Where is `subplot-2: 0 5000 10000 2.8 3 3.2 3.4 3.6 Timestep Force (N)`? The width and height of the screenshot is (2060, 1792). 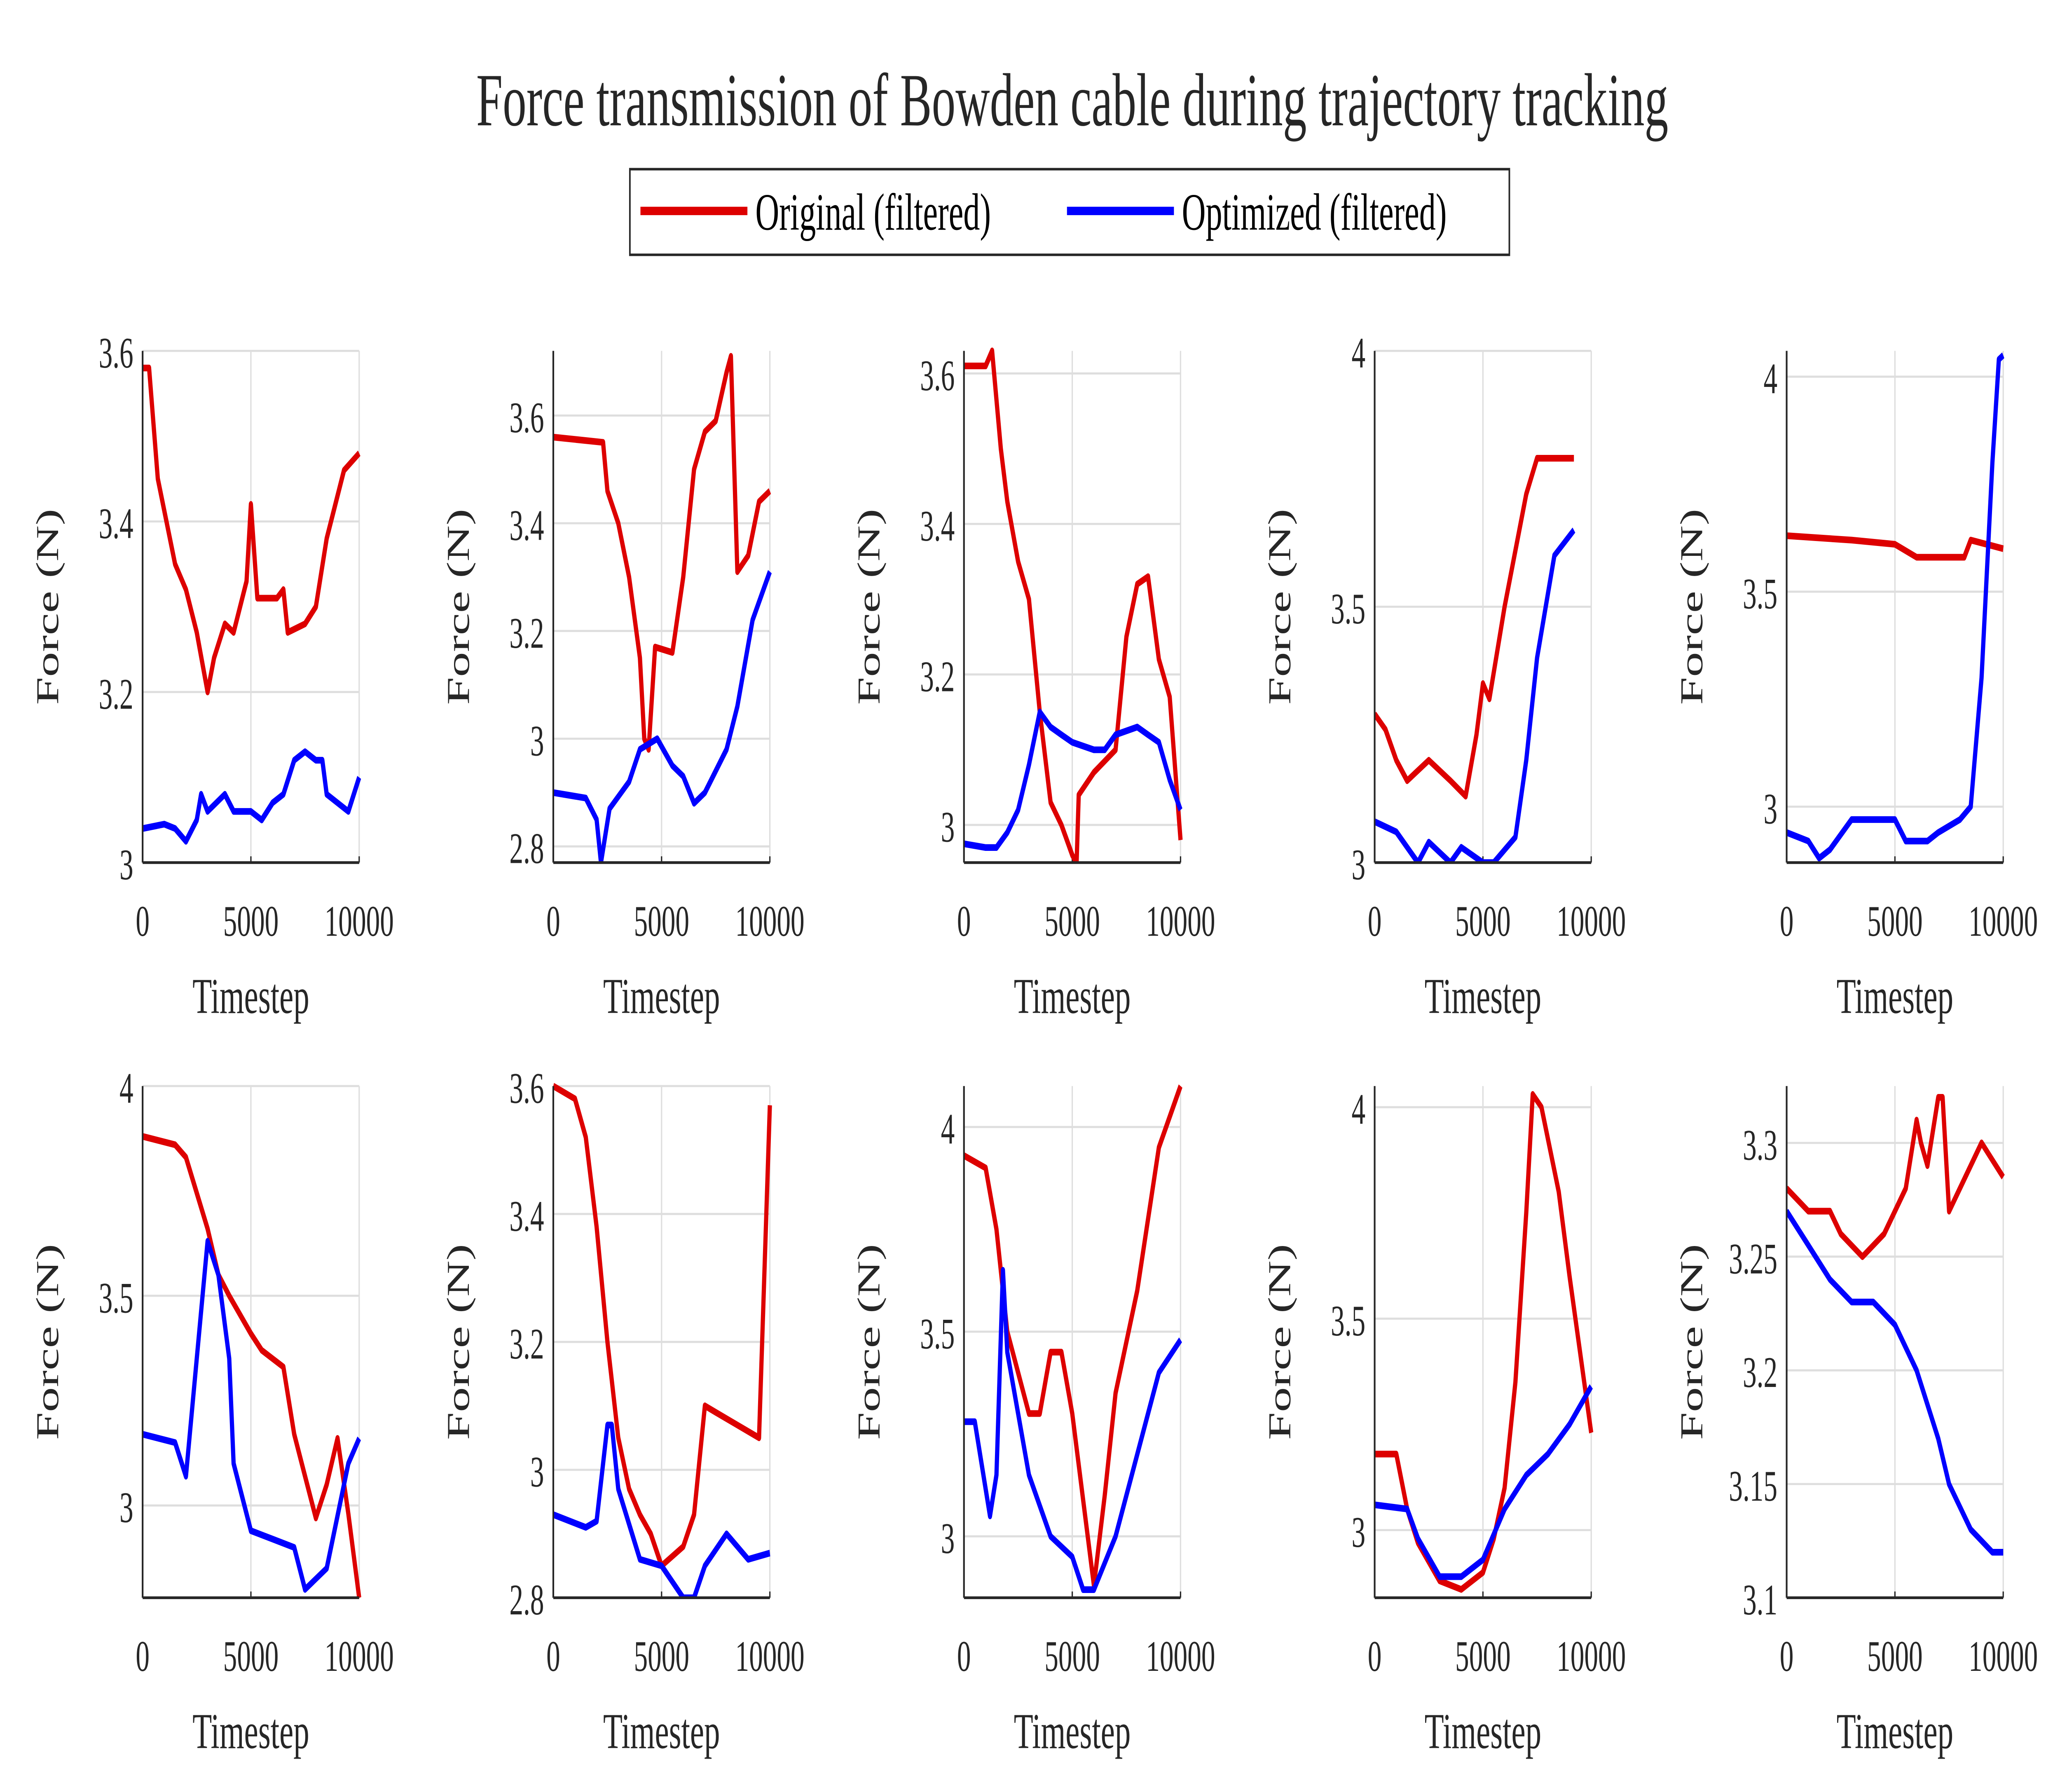 subplot-2: 0 5000 10000 2.8 3 3.2 3.4 3.6 Timestep Force (N) is located at coordinates (623, 687).